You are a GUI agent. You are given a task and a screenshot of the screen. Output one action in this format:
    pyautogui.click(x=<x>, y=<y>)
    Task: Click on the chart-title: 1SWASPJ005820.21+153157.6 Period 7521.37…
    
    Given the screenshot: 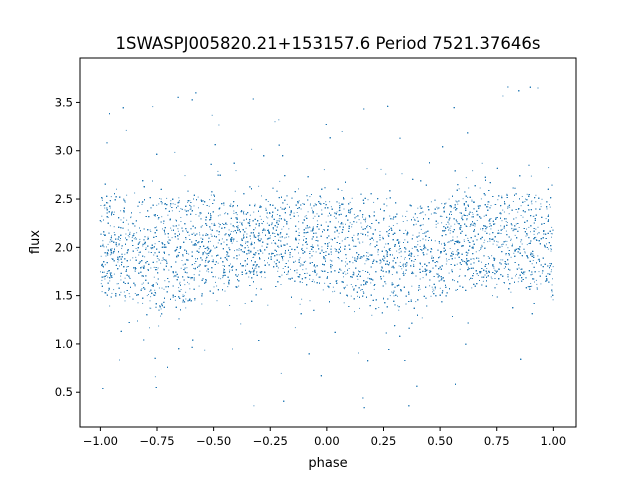 What is the action you would take?
    pyautogui.click(x=327, y=43)
    